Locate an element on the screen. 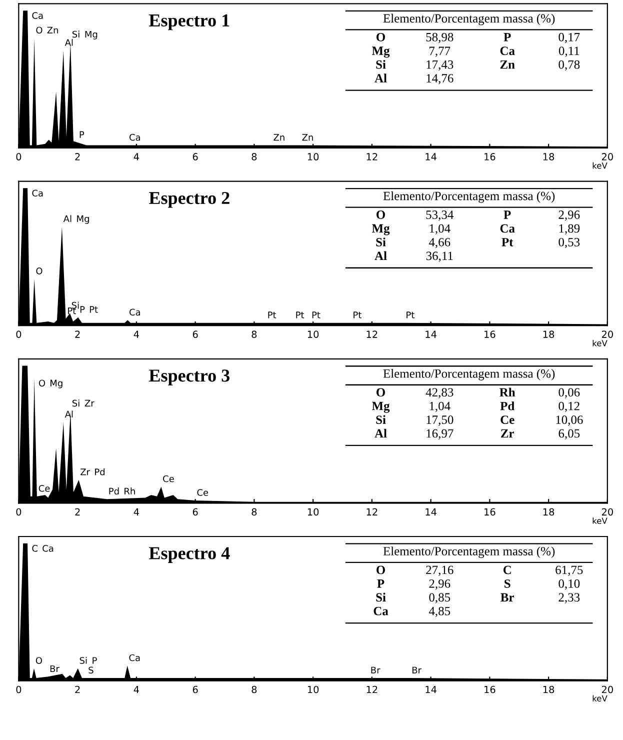 Image resolution: width=623 pixels, height=740 pixels. annotation: 2,33 is located at coordinates (569, 598).